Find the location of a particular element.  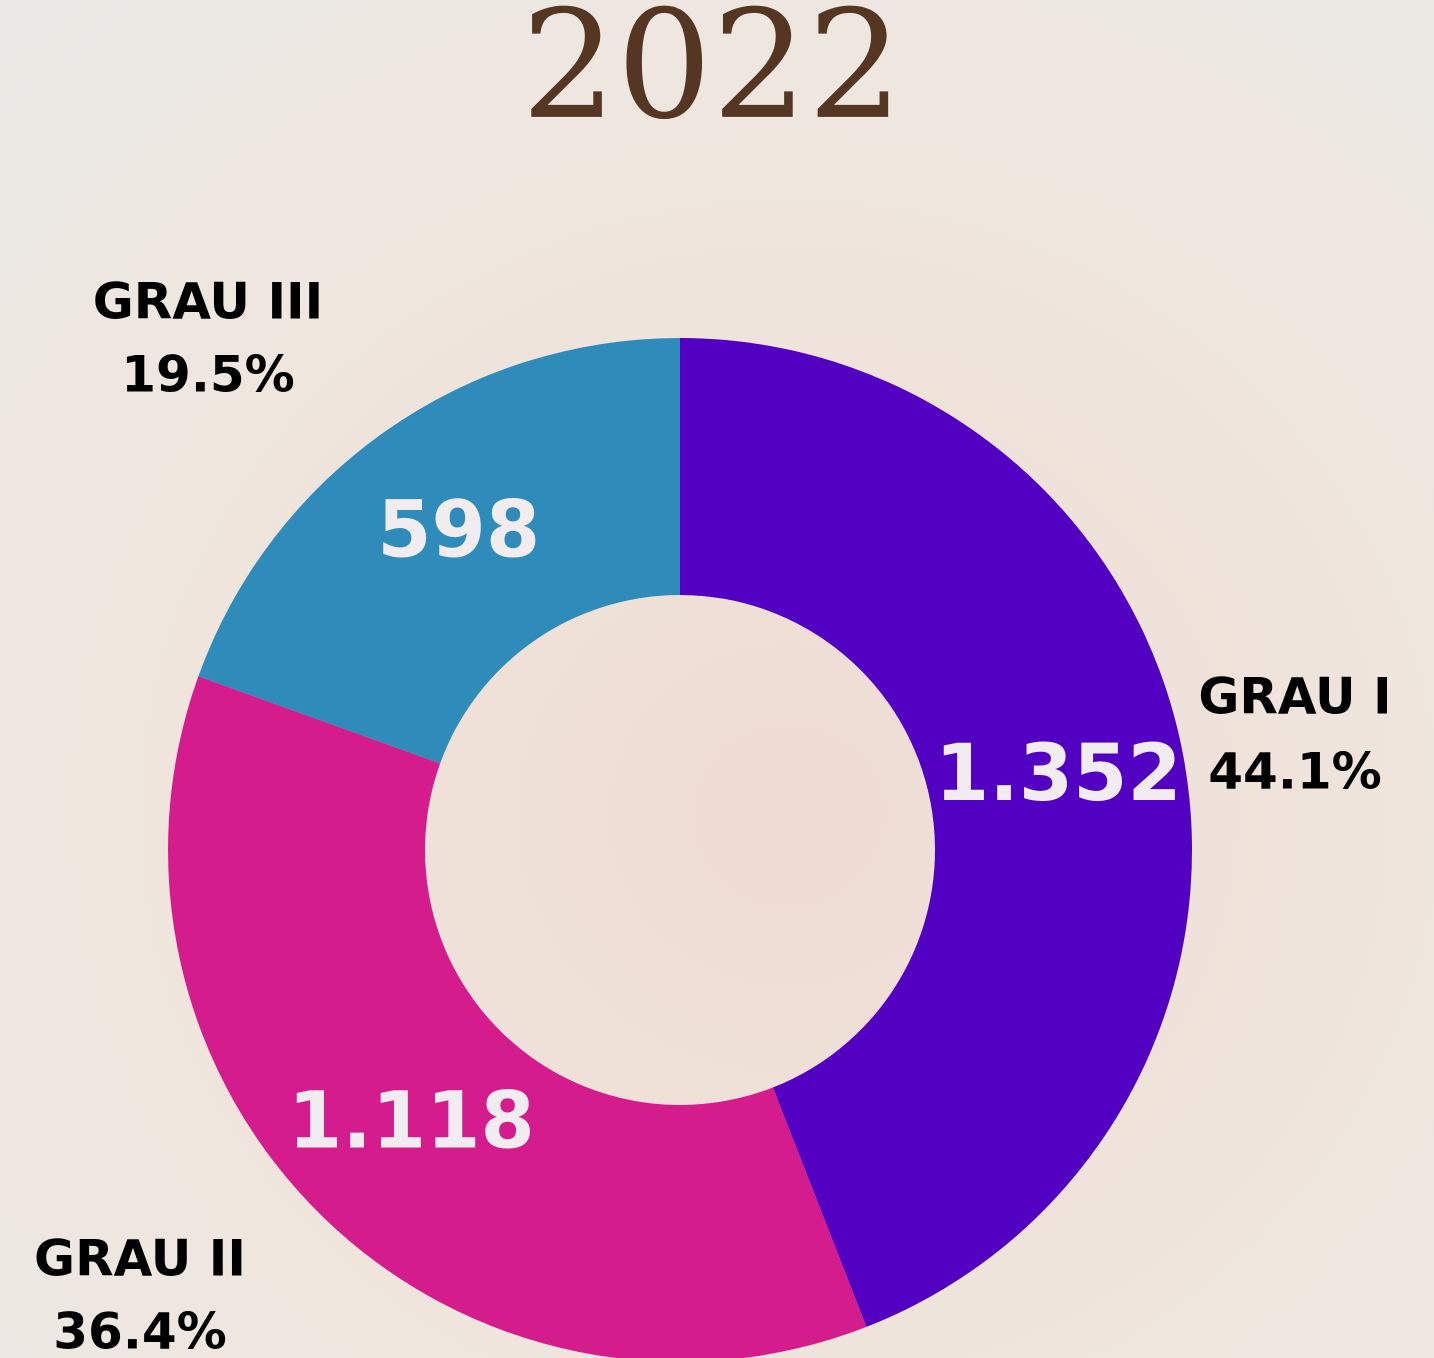

category-label: GRAU I is located at coordinates (1294, 697).